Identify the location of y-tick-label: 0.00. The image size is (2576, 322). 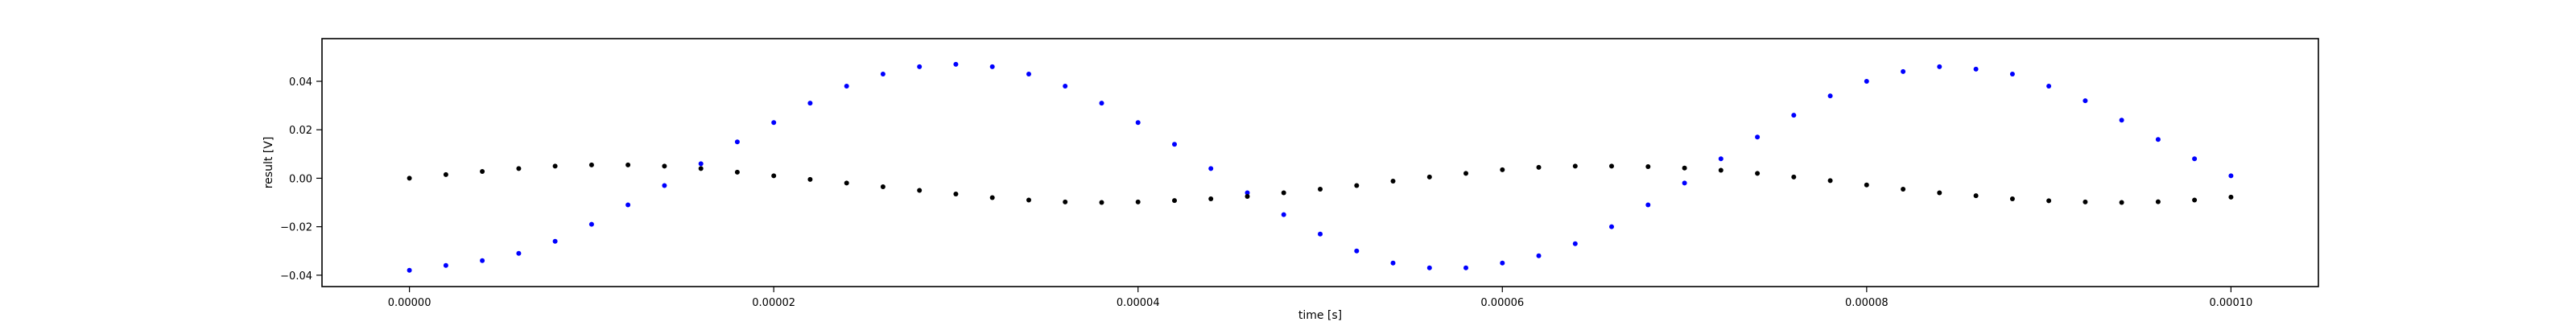
(300, 179).